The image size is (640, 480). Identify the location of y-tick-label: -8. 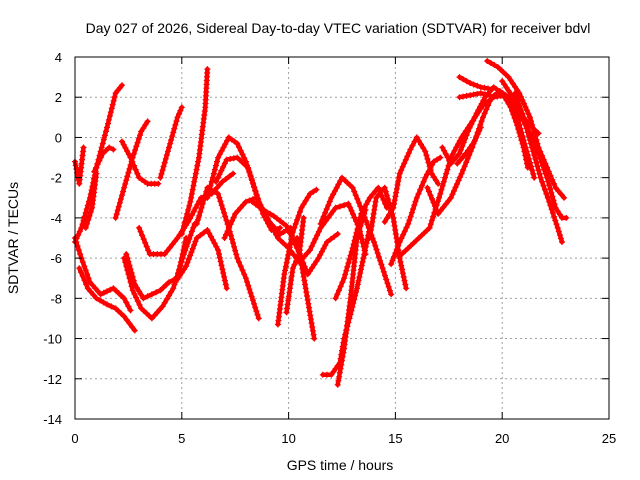
(56, 298).